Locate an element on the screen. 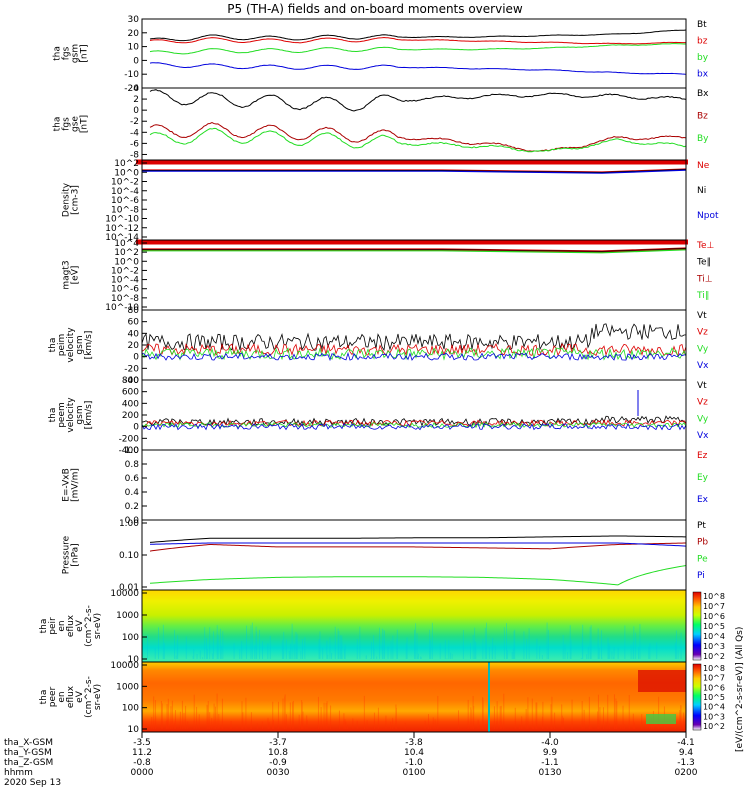  y-label-line: [cm-3] is located at coordinates (76, 200).